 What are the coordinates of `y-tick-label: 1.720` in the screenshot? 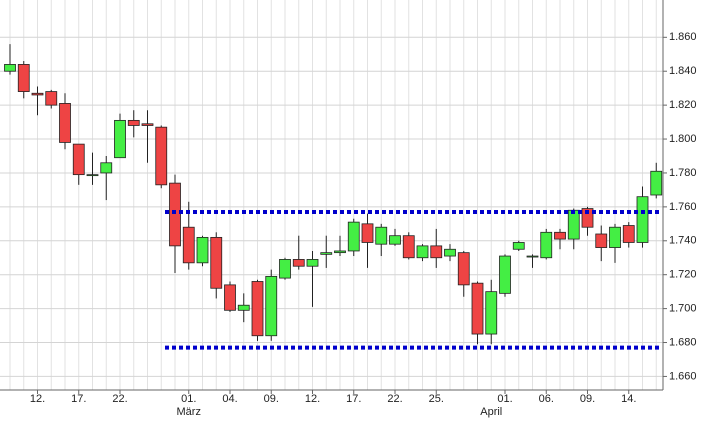 It's located at (683, 275).